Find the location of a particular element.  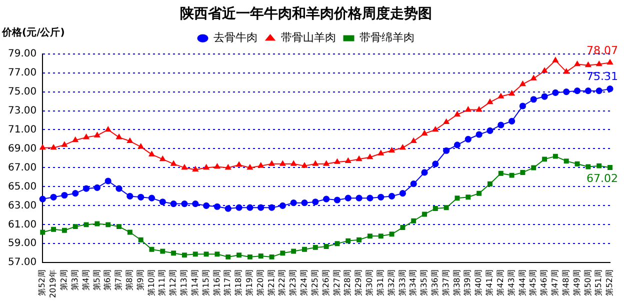

x-tick-label: 第5周 is located at coordinates (97, 280).